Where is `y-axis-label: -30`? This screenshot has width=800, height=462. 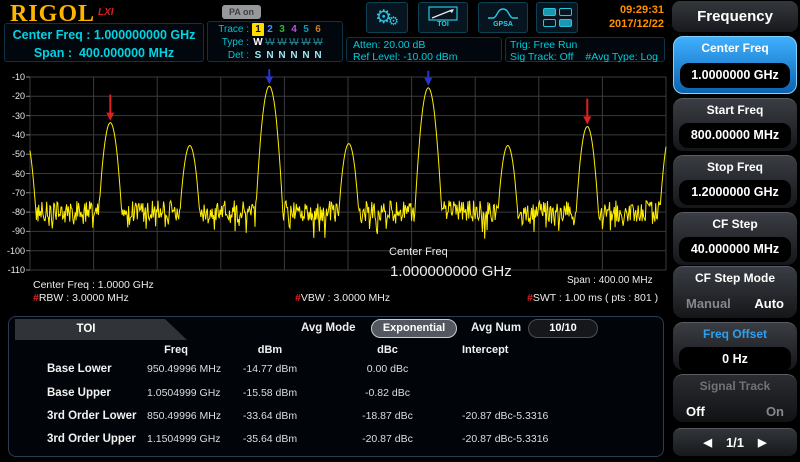
y-axis-label: -30 is located at coordinates (18, 115).